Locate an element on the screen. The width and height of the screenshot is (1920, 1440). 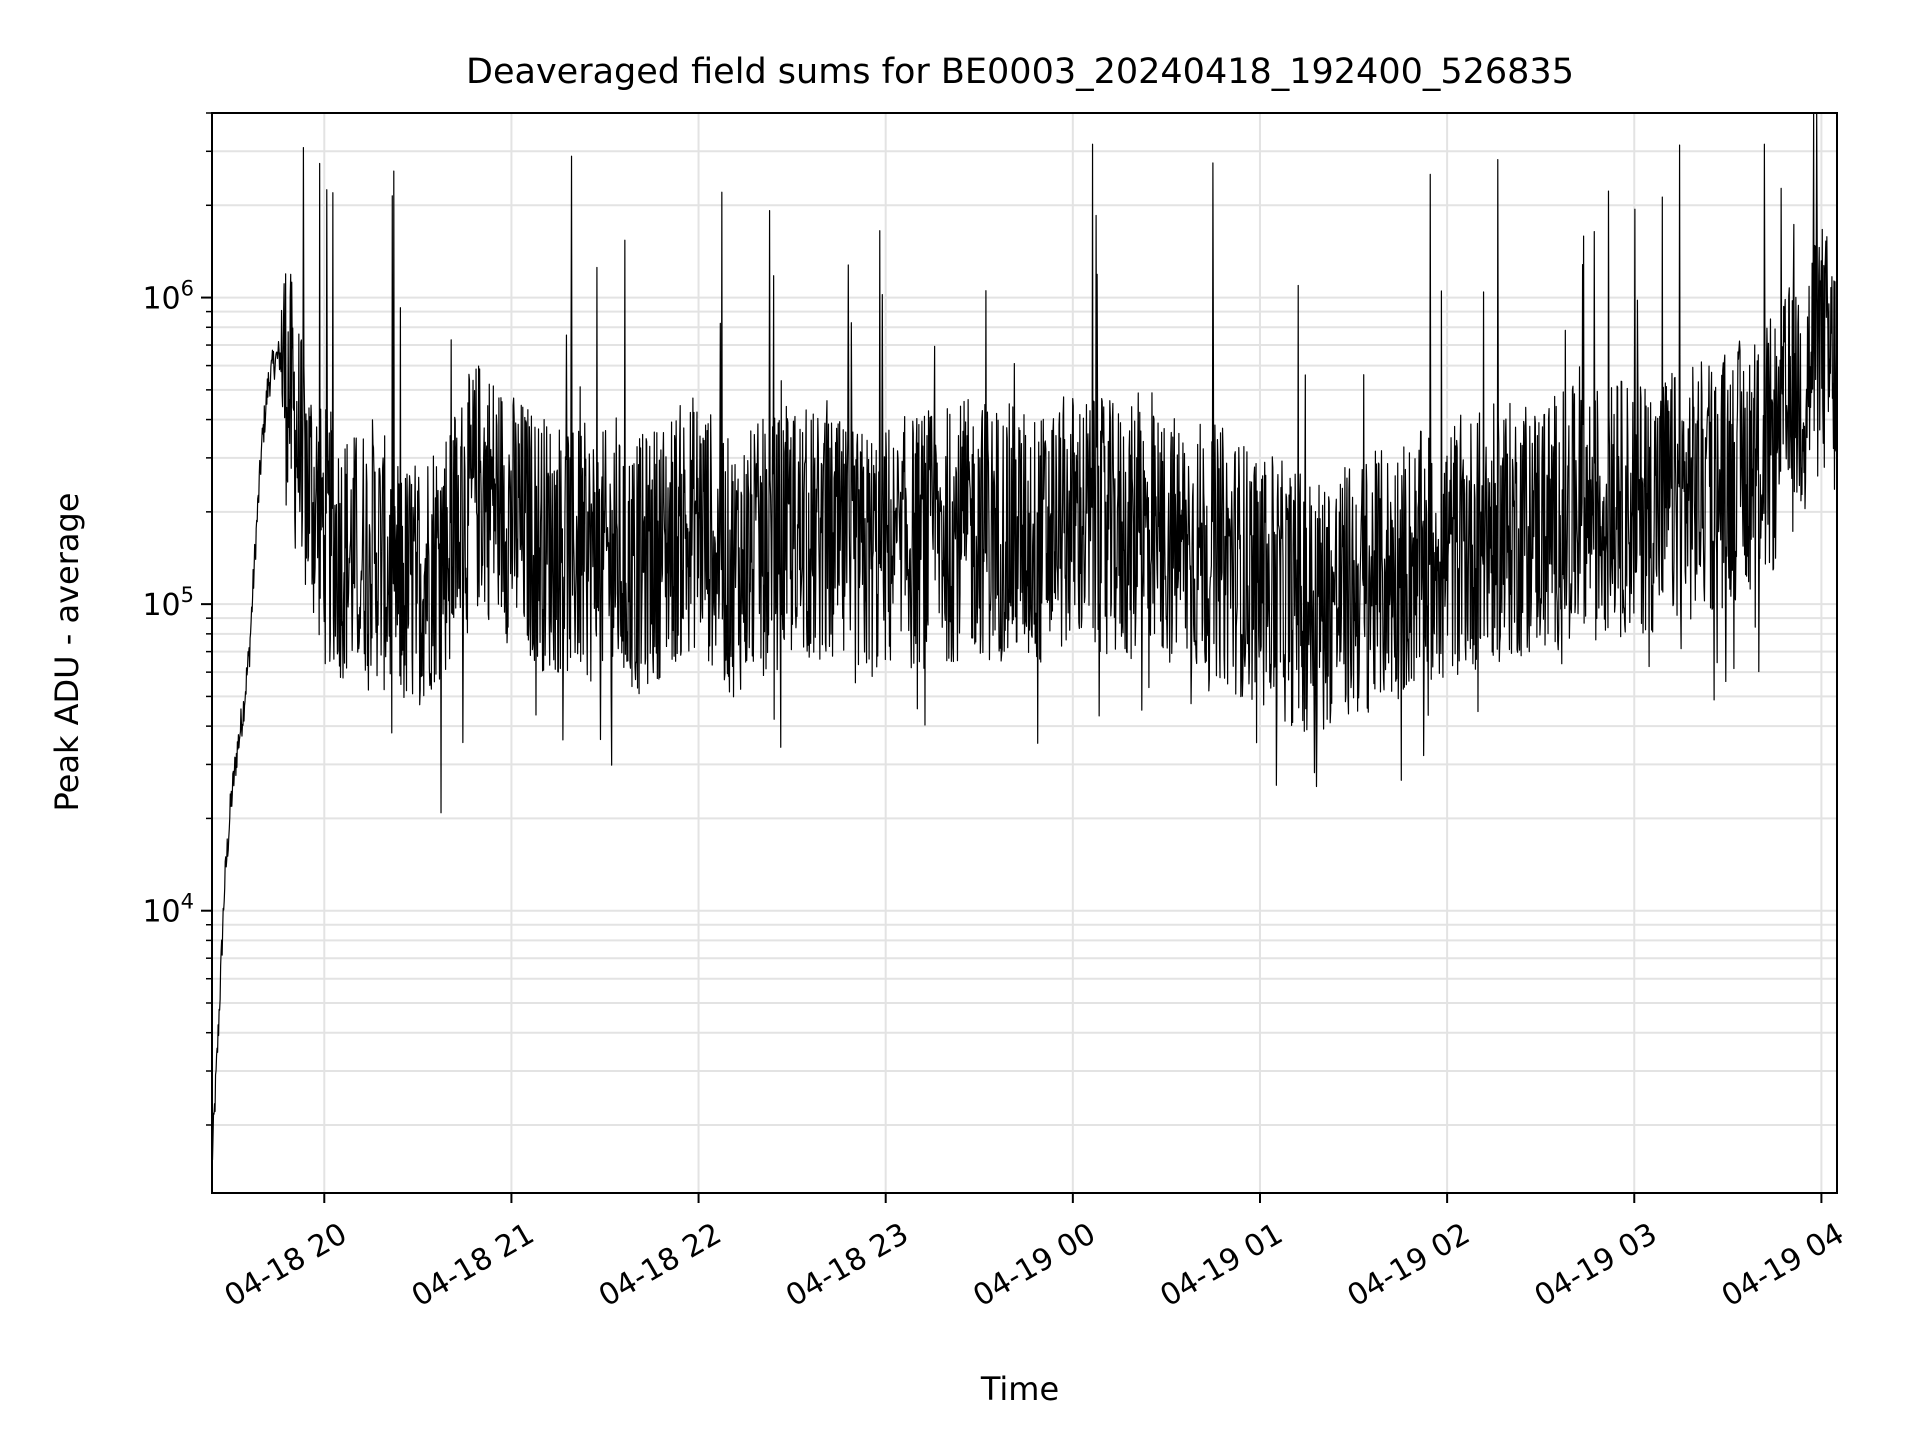
y-tick-label: 10⁶ is located at coordinates (168, 297).